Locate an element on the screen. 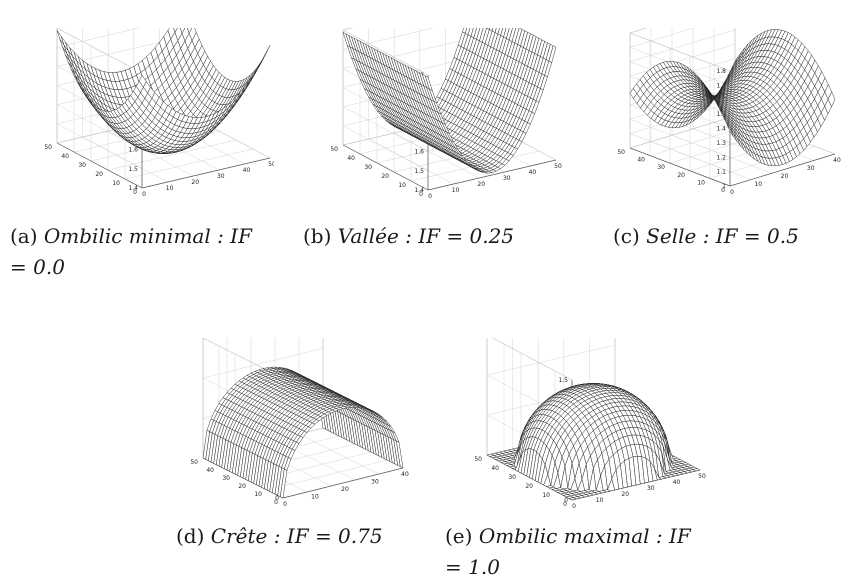 The image size is (853, 583). caption-d-text: Crête : IF = 0.75 is located at coordinates (297, 536).